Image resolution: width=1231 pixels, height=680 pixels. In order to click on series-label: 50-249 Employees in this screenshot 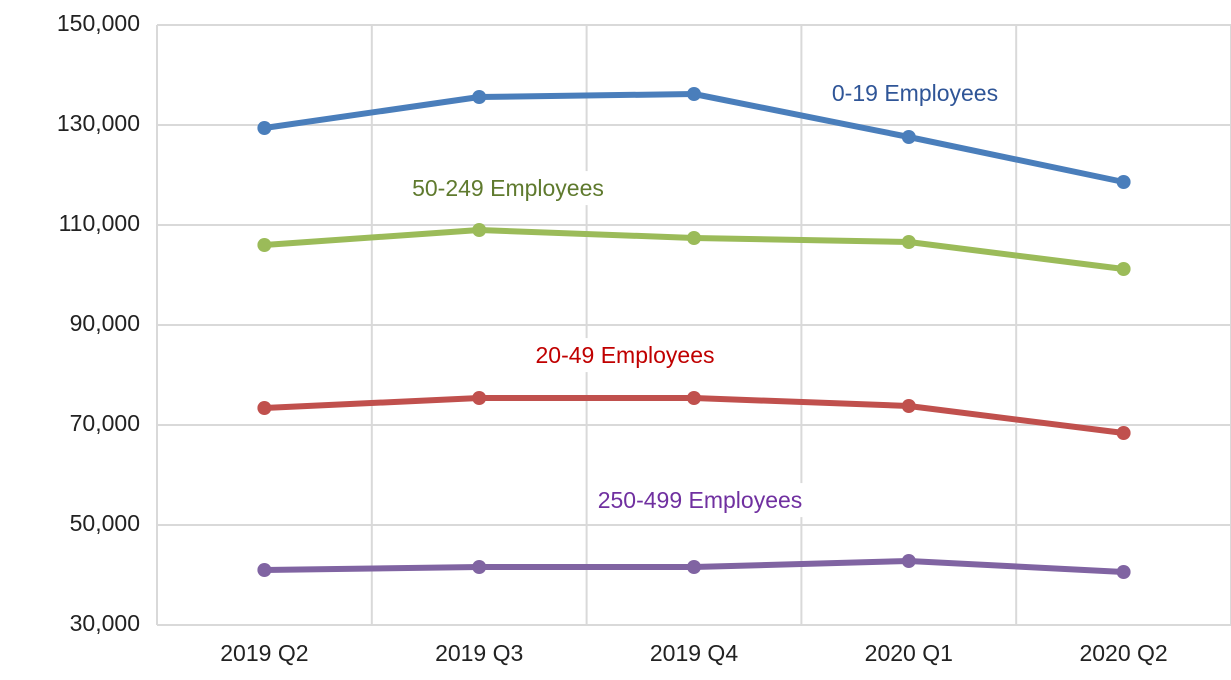, I will do `click(508, 188)`.